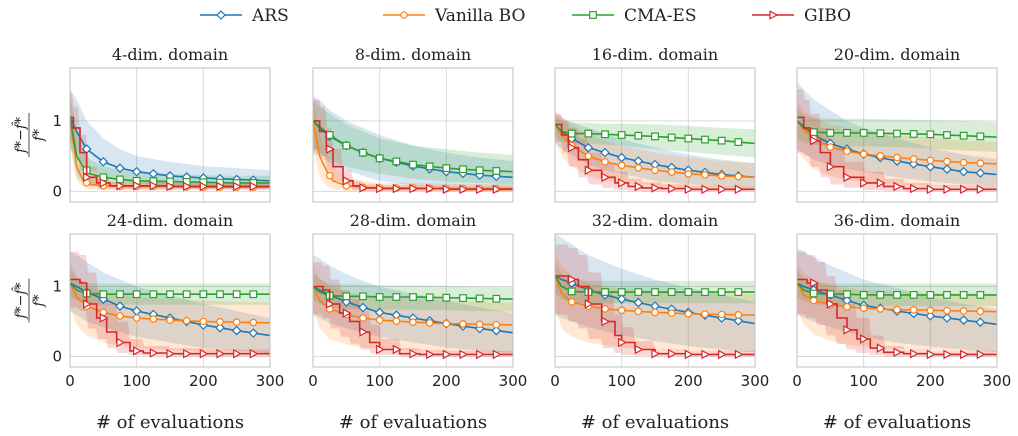  Describe the element at coordinates (655, 54) in the screenshot. I see `panel-title: 16-dim. domain` at that location.